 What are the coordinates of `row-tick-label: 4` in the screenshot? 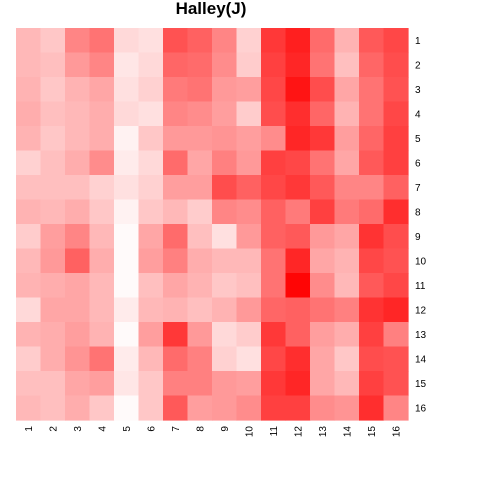 It's located at (418, 114).